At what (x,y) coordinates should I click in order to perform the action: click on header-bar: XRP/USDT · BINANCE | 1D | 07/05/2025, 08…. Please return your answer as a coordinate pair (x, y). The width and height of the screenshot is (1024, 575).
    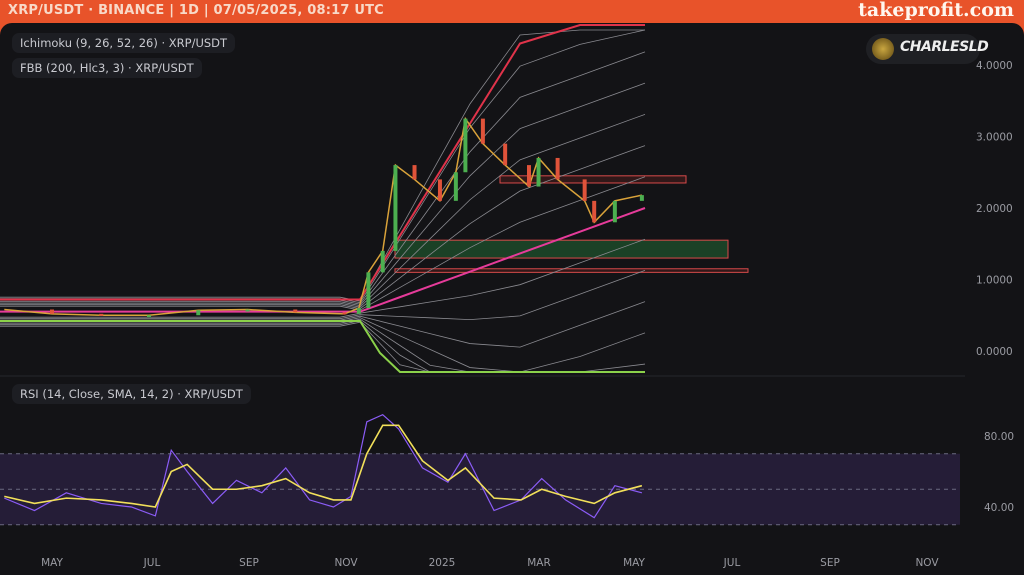
    Looking at the image, I should click on (512, 11).